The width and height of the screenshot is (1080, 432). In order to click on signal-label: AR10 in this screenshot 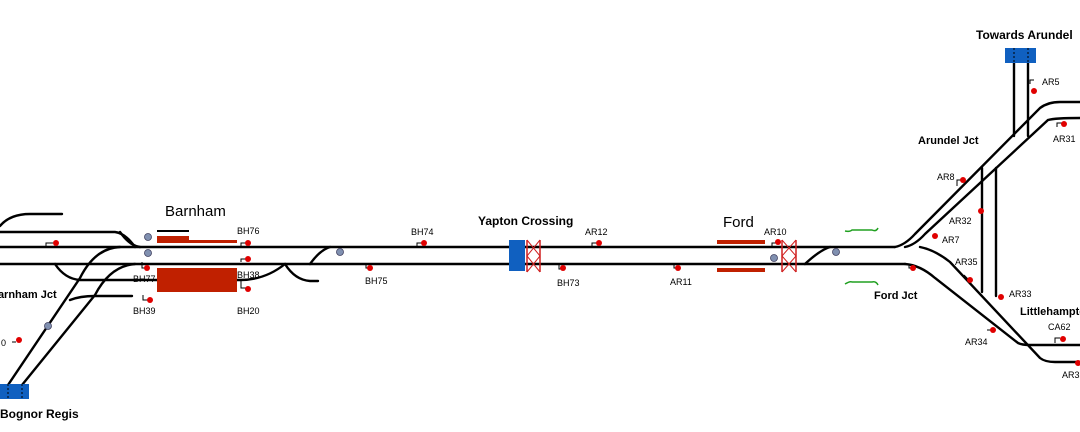, I will do `click(775, 232)`.